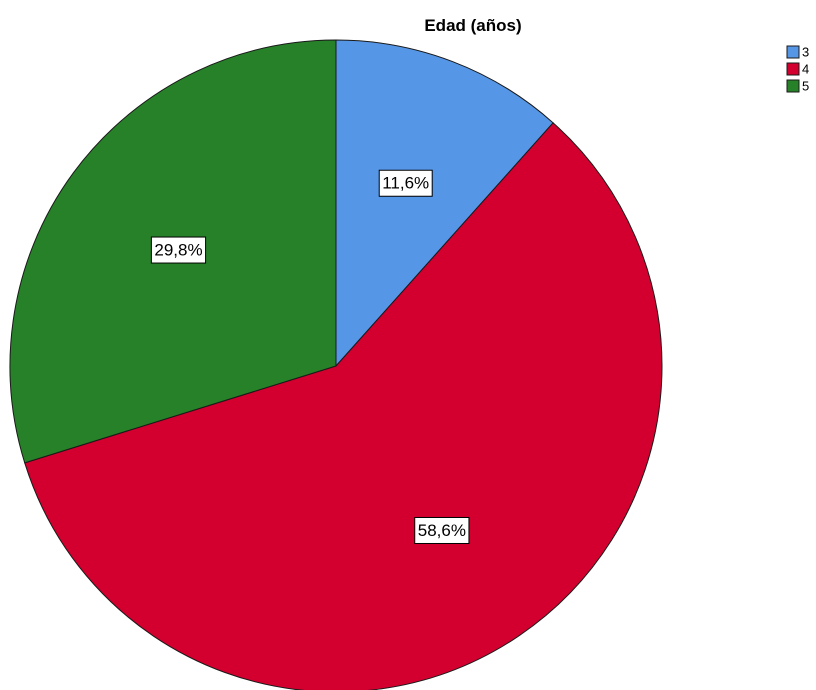 The image size is (816, 690). Describe the element at coordinates (805, 69) in the screenshot. I see `legend-label-4: 4` at that location.